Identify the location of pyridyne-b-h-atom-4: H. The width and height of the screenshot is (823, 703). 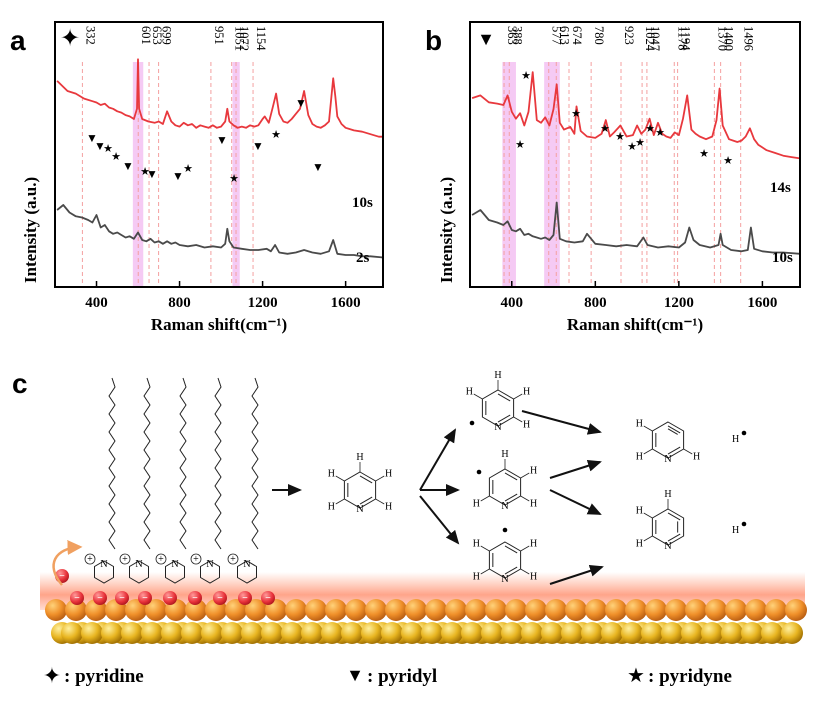
(639, 544).